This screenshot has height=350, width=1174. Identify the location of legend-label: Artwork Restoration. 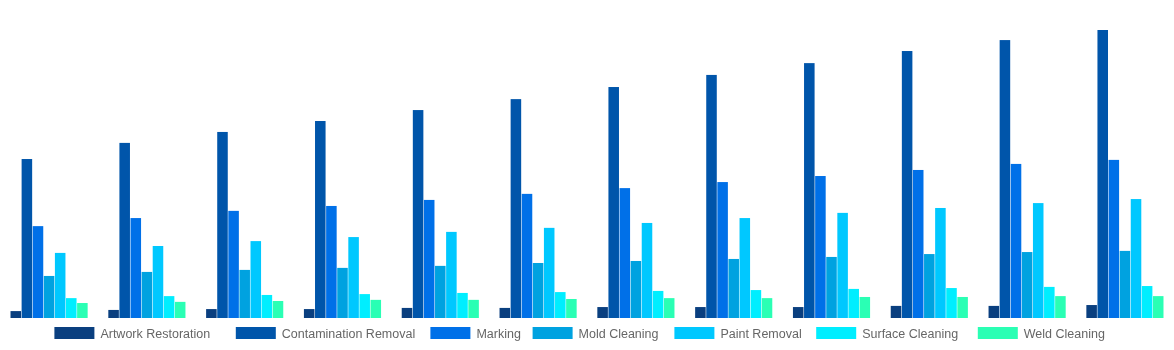
(155, 333).